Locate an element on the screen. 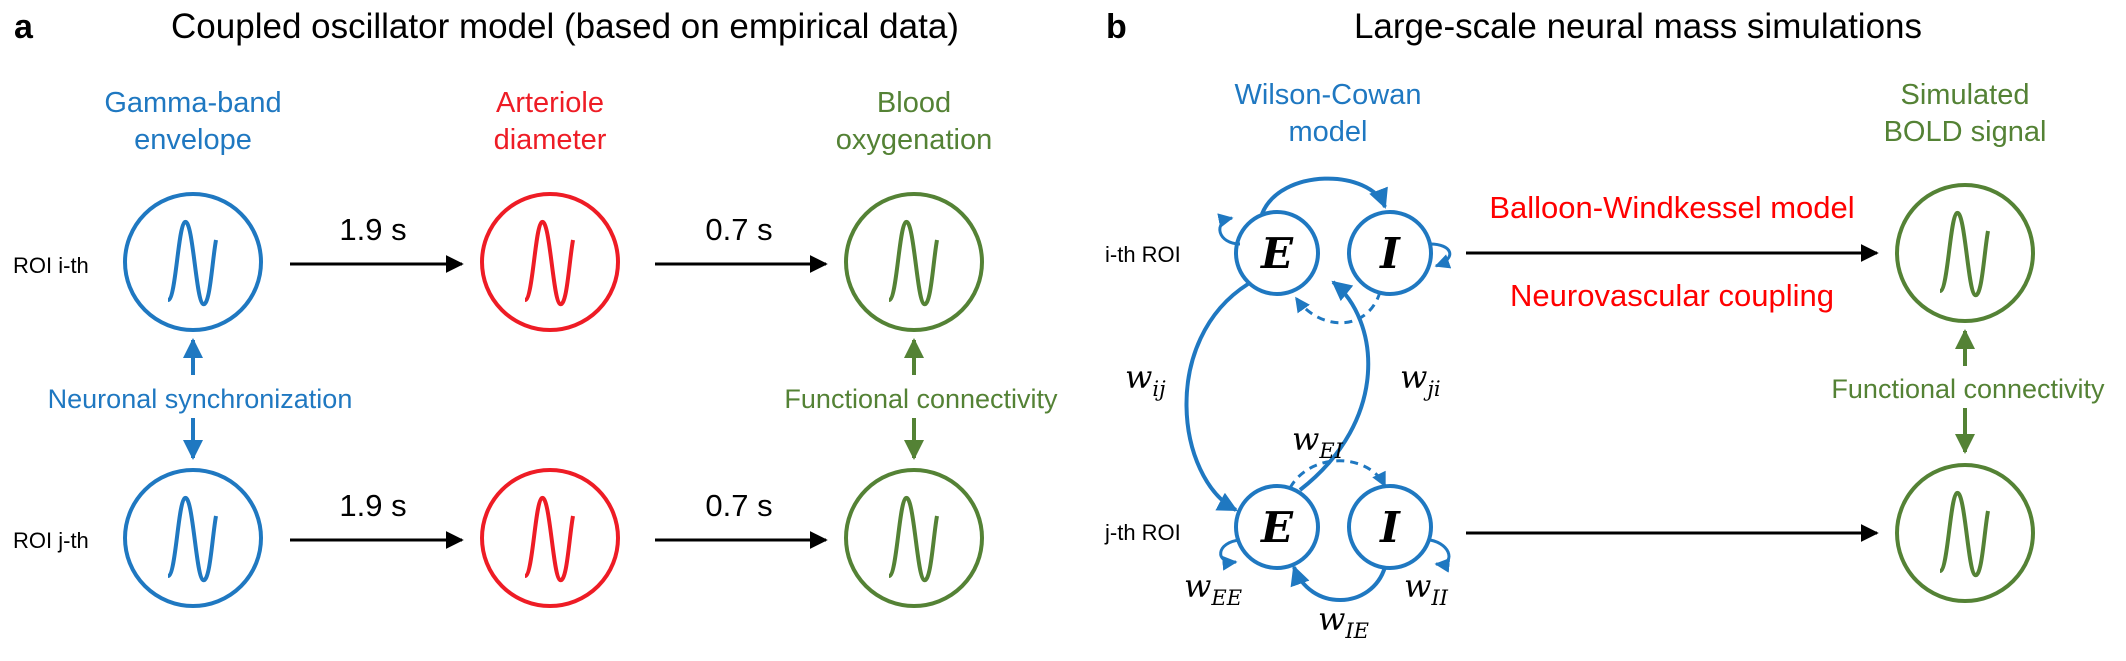 Image resolution: width=2126 pixels, height=661 pixels. inhibitory-node-i: I is located at coordinates (1390, 253).